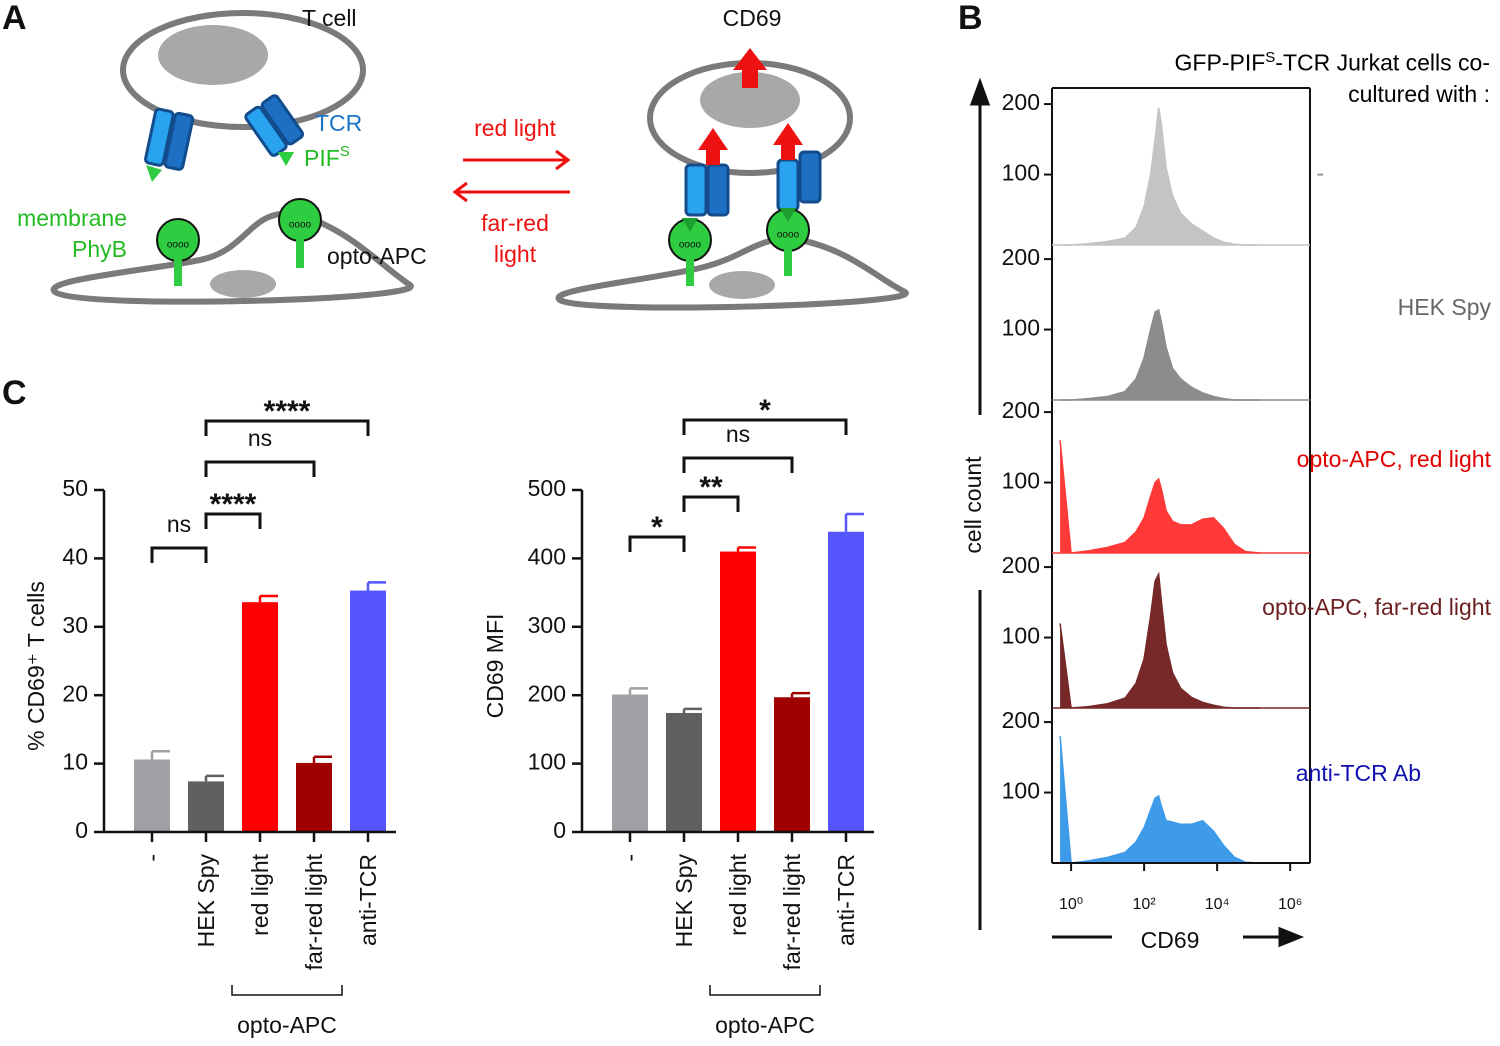 The height and width of the screenshot is (1046, 1500). I want to click on legend-label: anti-TCR Ab, so click(1358, 773).